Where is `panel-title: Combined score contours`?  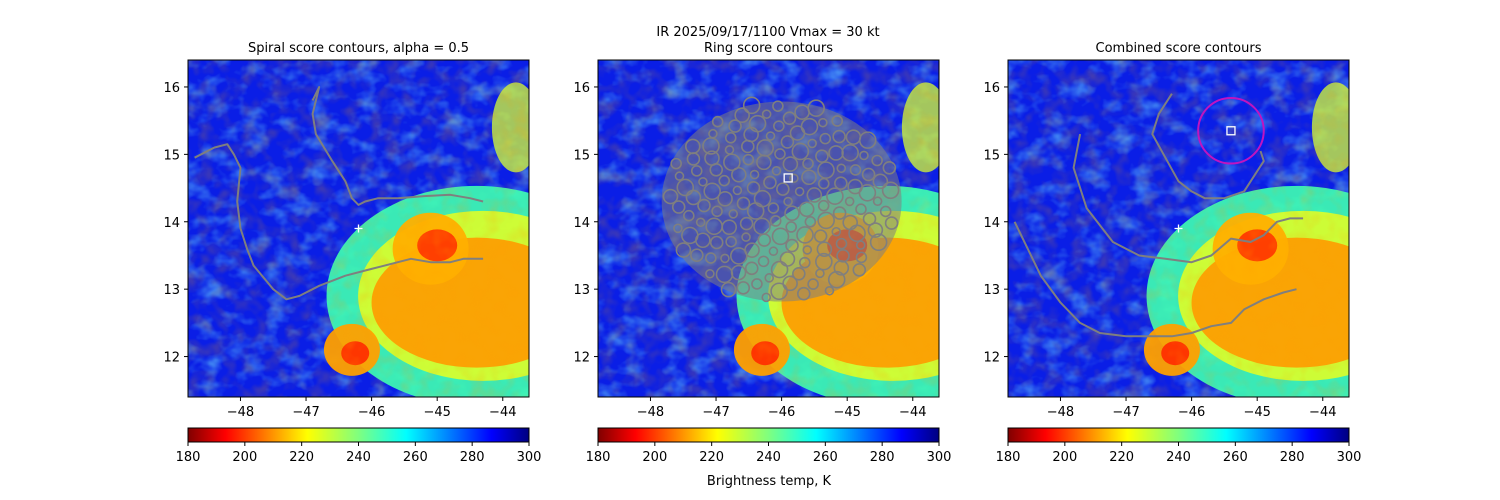 panel-title: Combined score contours is located at coordinates (1179, 48).